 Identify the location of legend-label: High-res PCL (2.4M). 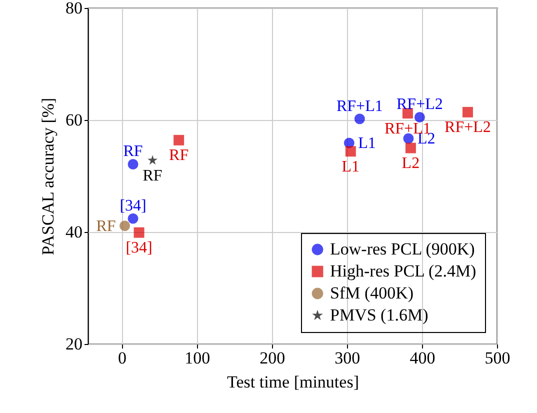
(403, 271).